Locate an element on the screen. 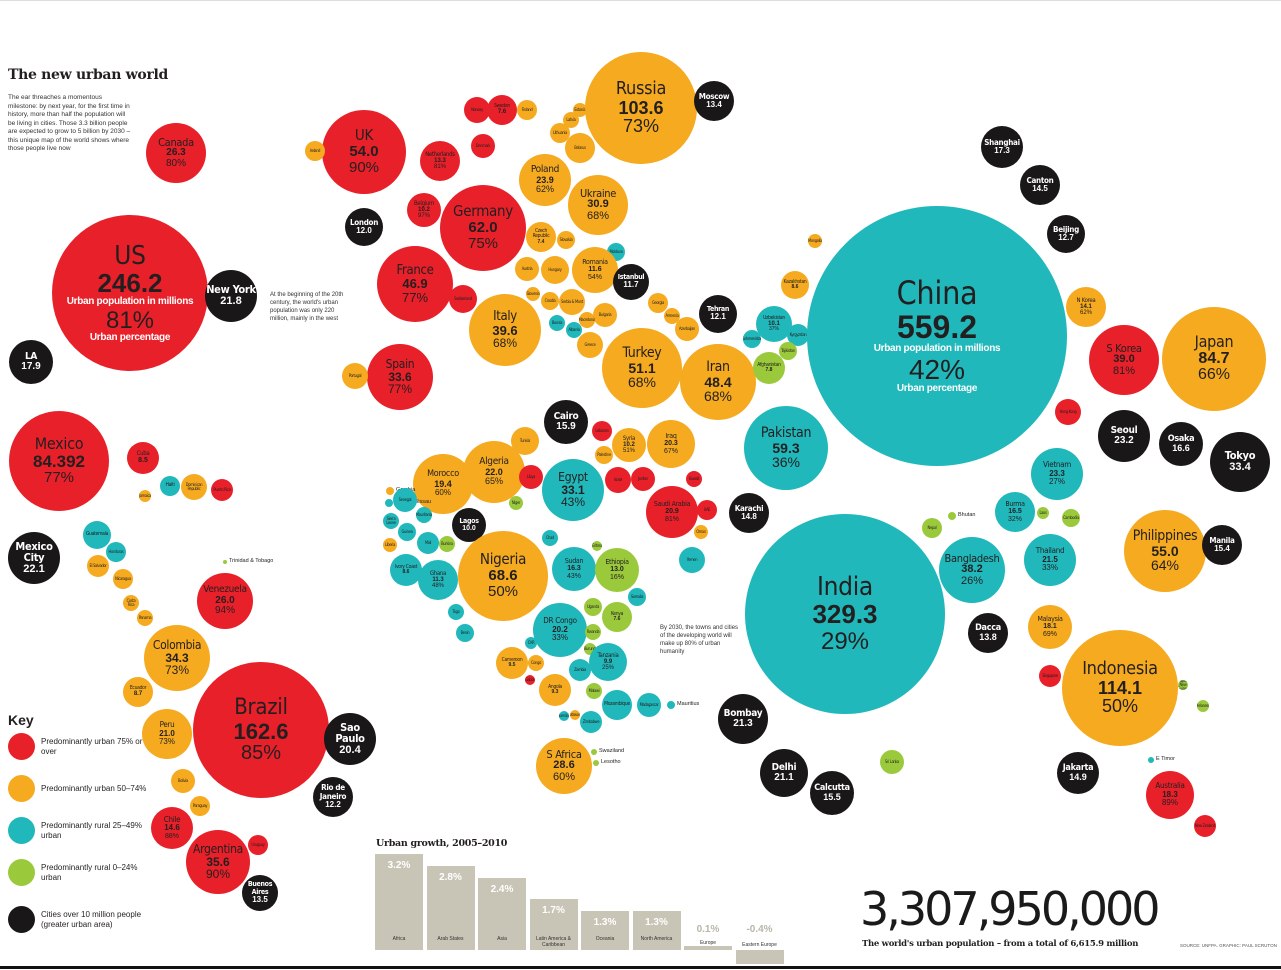  bubble-name: S Africa is located at coordinates (564, 754).